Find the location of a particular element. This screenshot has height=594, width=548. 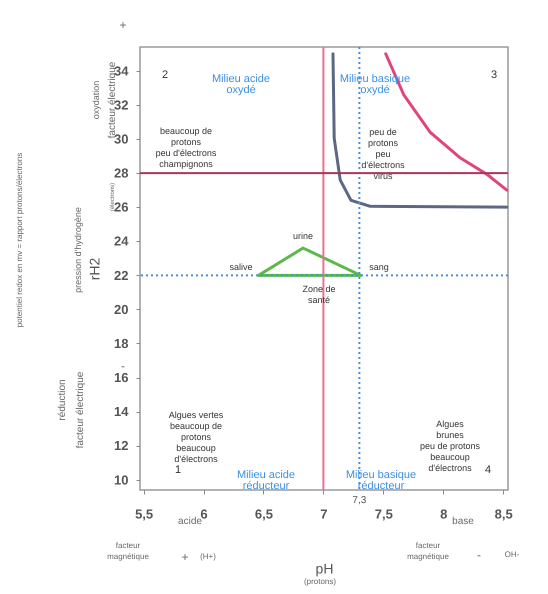

annotation: 1 is located at coordinates (178, 470).